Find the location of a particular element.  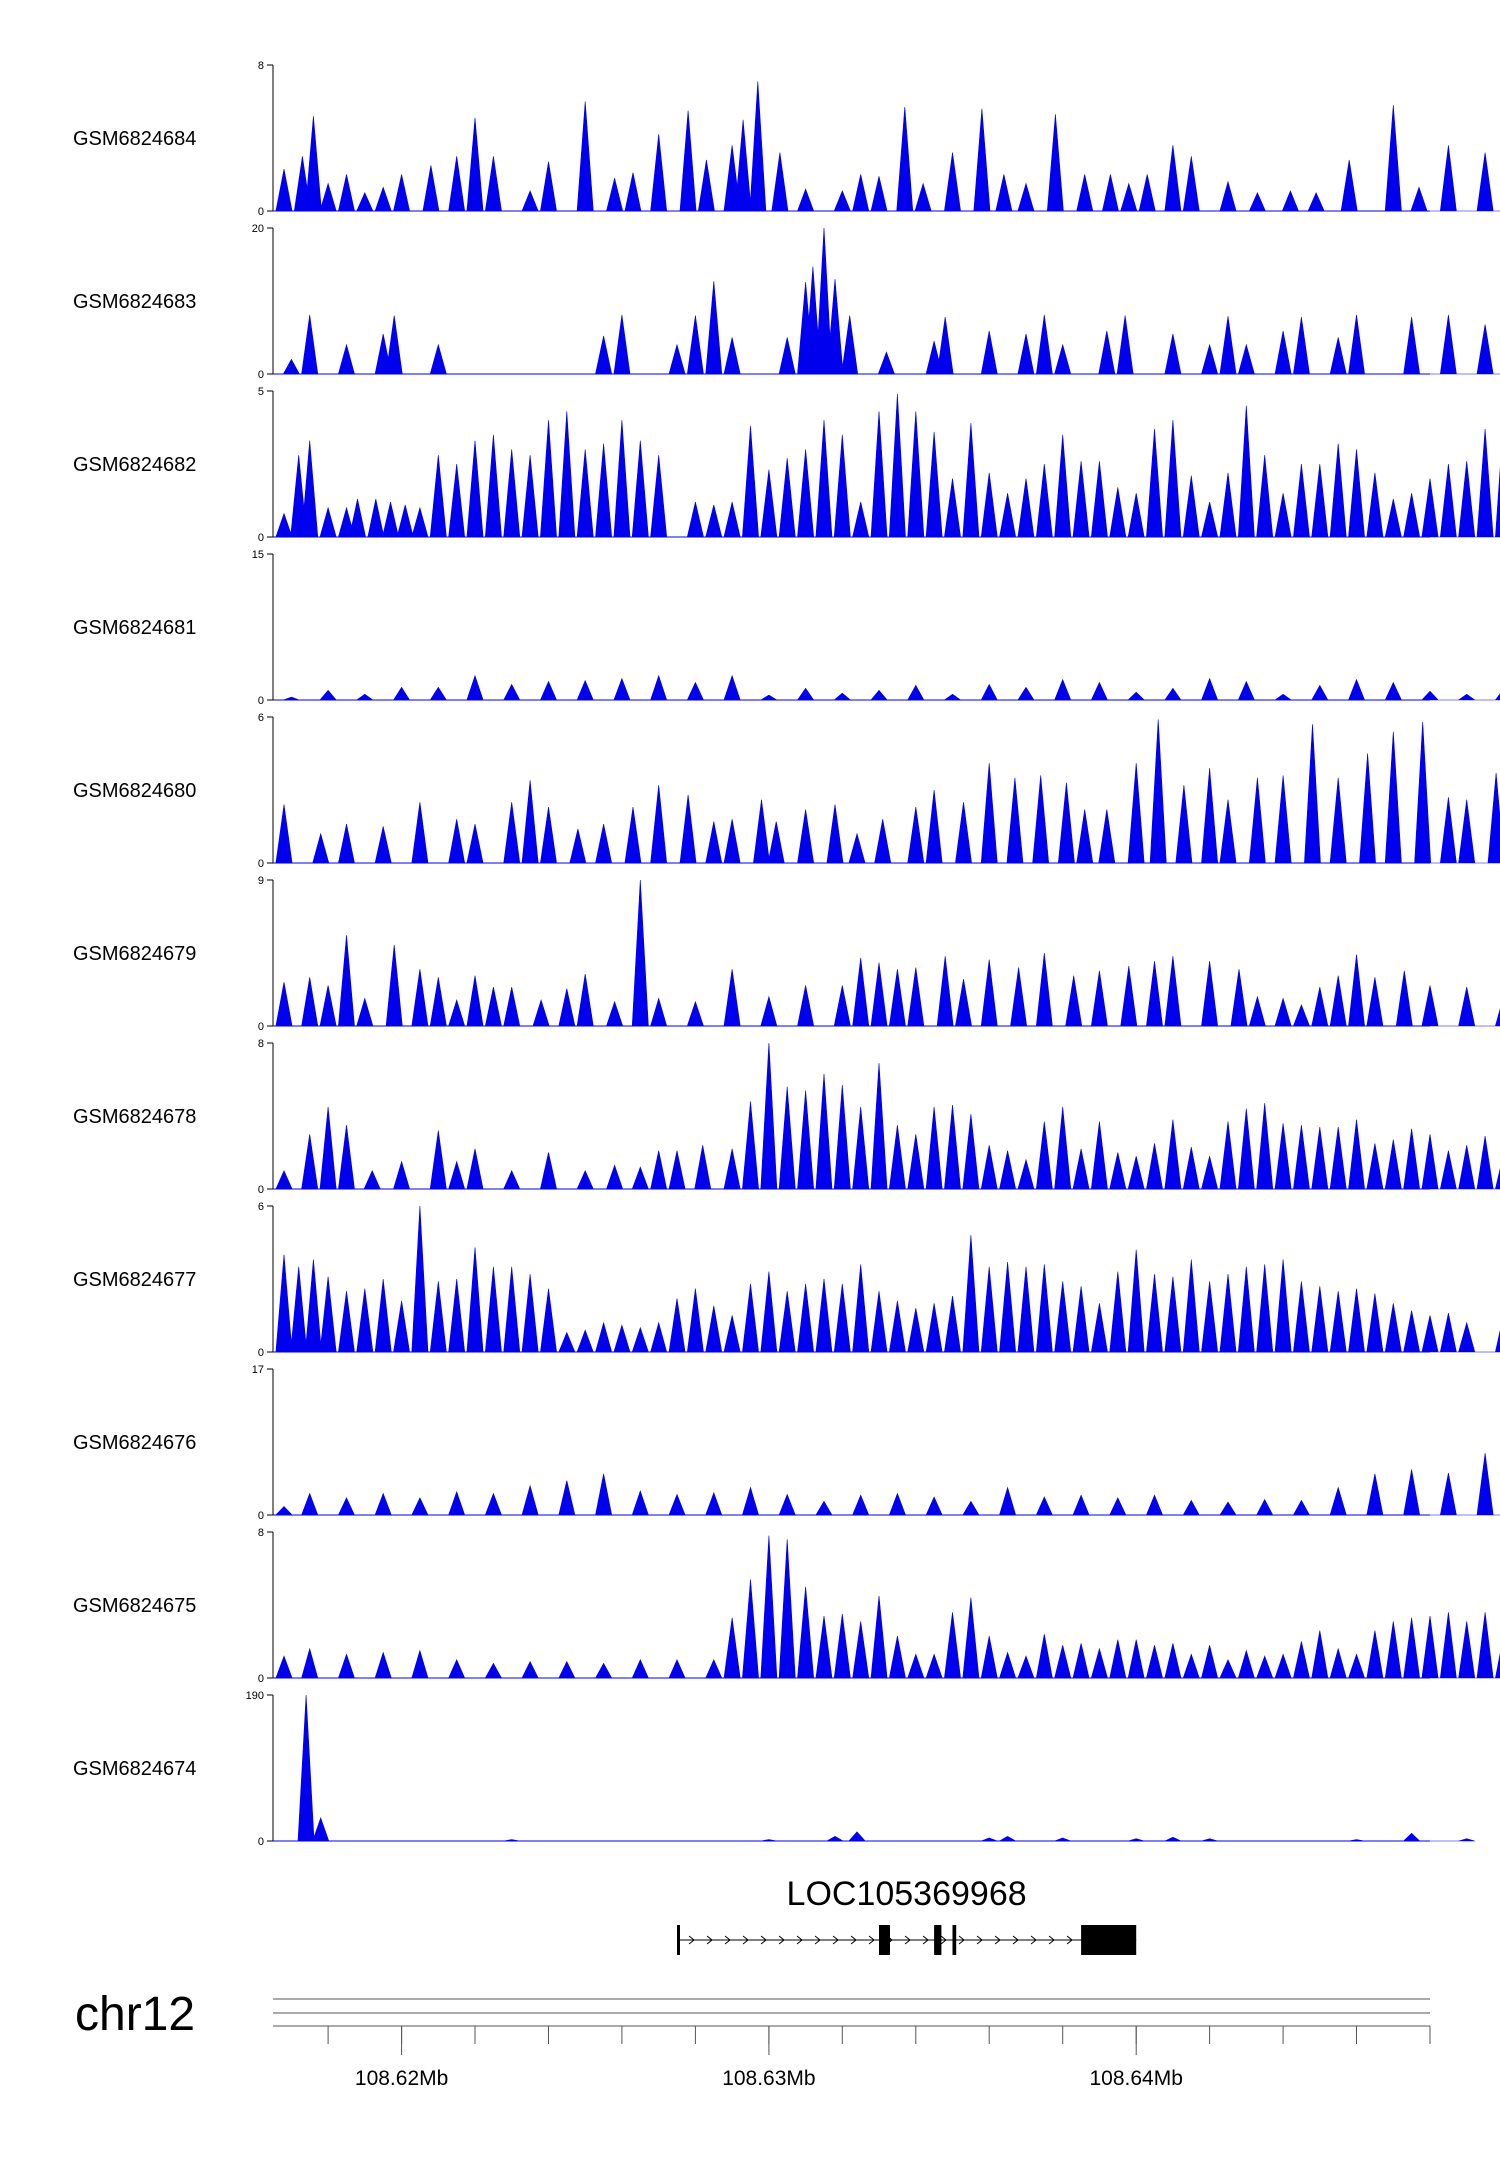

track-label: GSM6824675 is located at coordinates (134, 1606).